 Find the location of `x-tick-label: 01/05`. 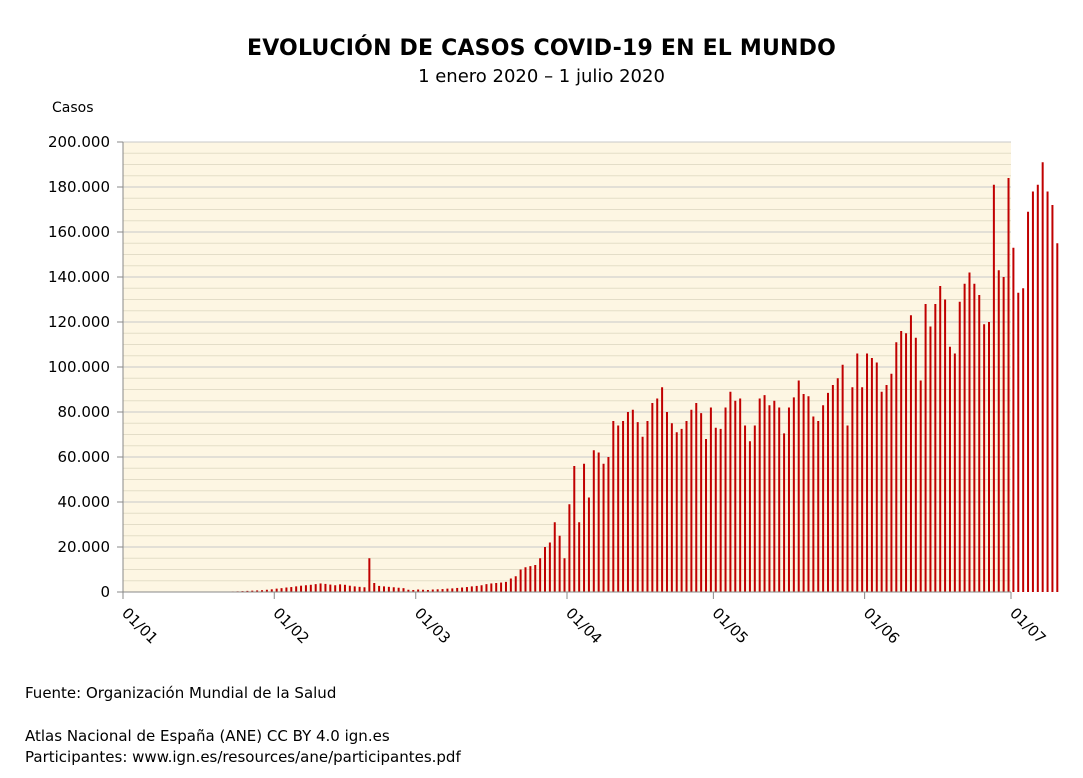

x-tick-label: 01/05 is located at coordinates (730, 625).